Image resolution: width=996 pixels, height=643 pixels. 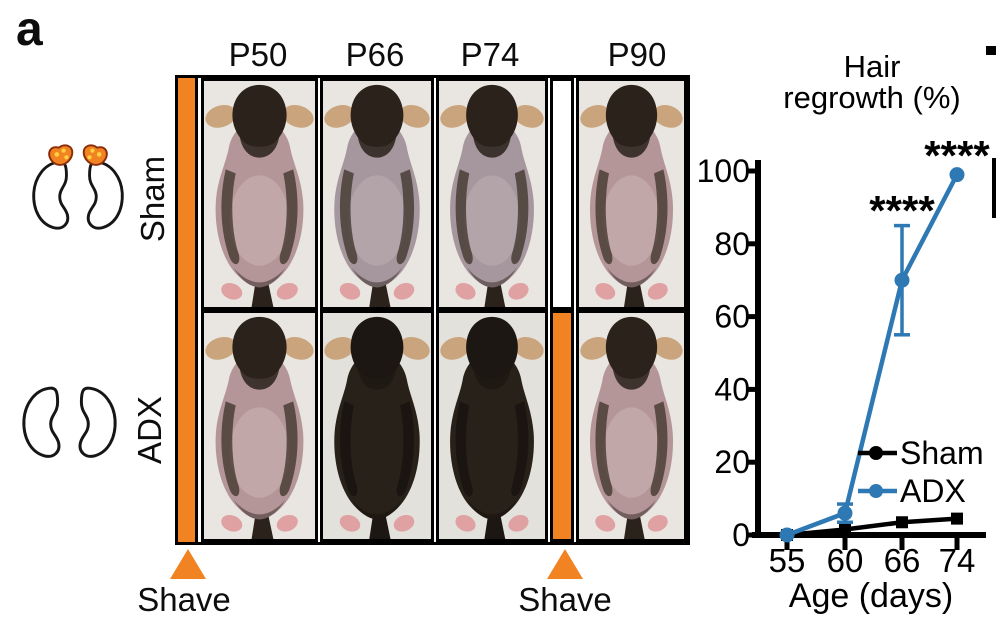 I want to click on svg-text: 80, so click(x=732, y=244).